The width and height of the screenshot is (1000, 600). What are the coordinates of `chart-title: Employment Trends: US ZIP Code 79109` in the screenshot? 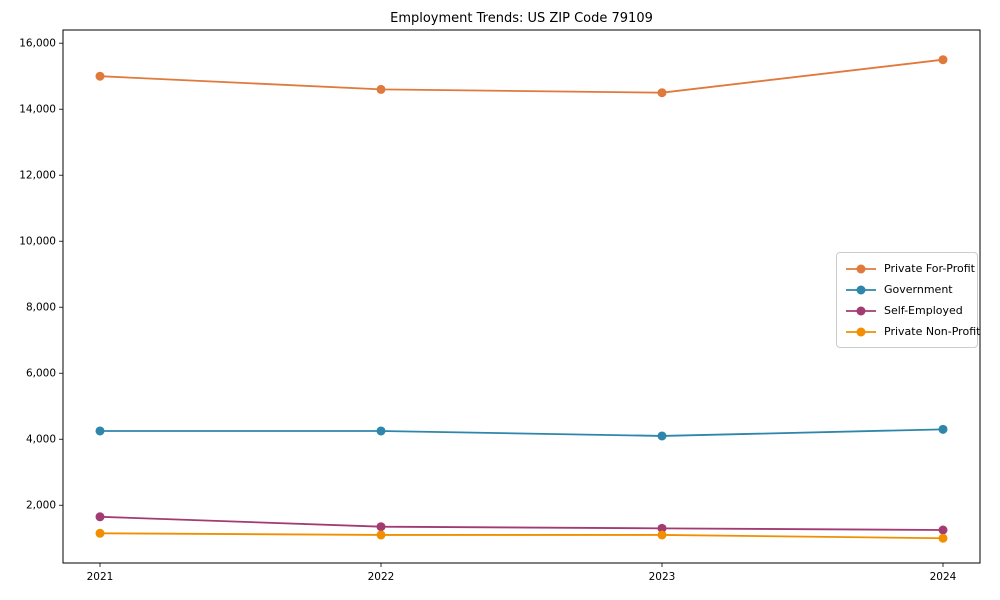 It's located at (521, 18).